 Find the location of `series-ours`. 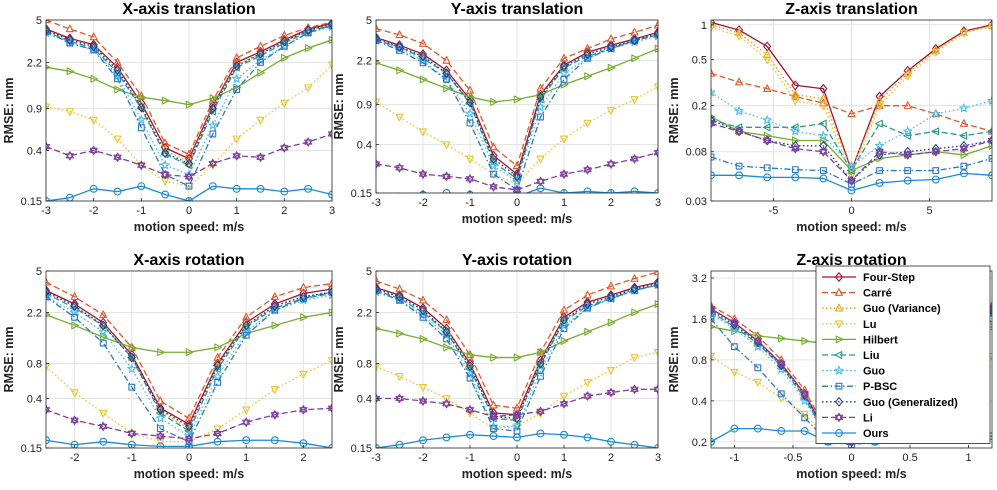

series-ours is located at coordinates (851, 182).